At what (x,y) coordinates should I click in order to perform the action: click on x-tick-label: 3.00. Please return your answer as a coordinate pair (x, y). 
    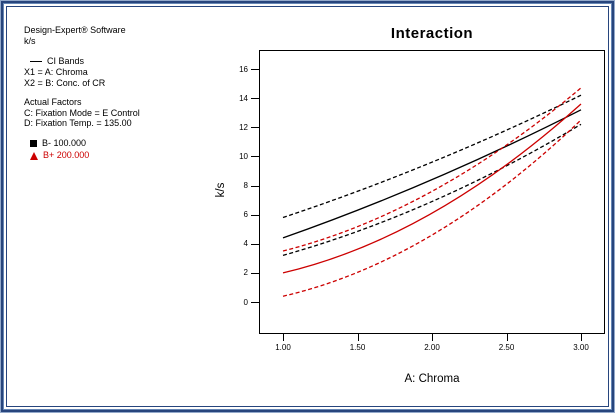
    Looking at the image, I should click on (581, 347).